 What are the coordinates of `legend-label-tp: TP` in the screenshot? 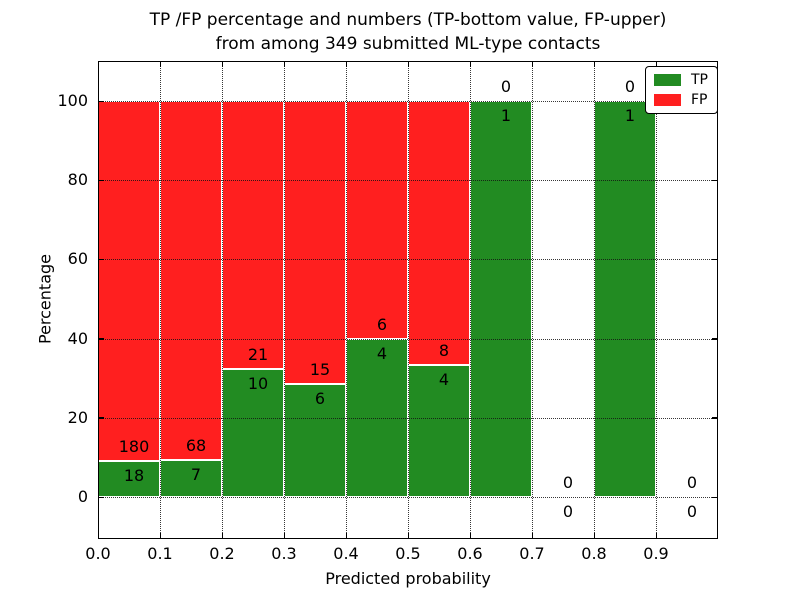 It's located at (699, 80).